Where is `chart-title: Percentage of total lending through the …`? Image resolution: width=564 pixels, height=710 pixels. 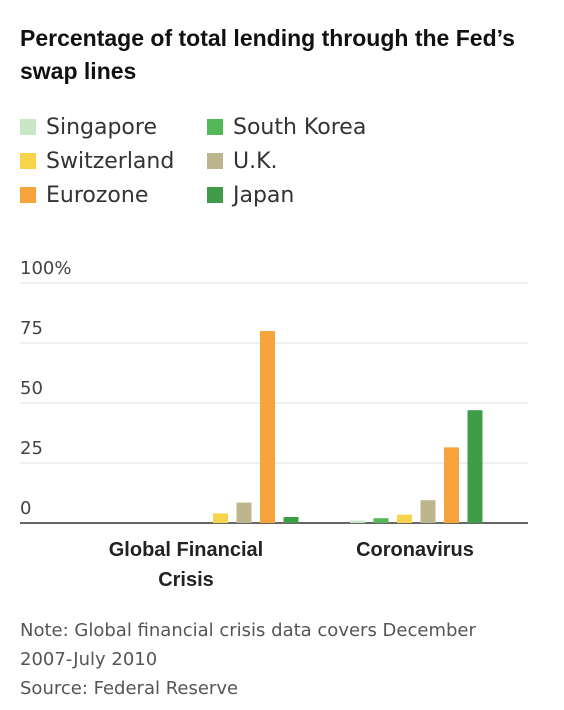
chart-title: Percentage of total lending through the … is located at coordinates (267, 54).